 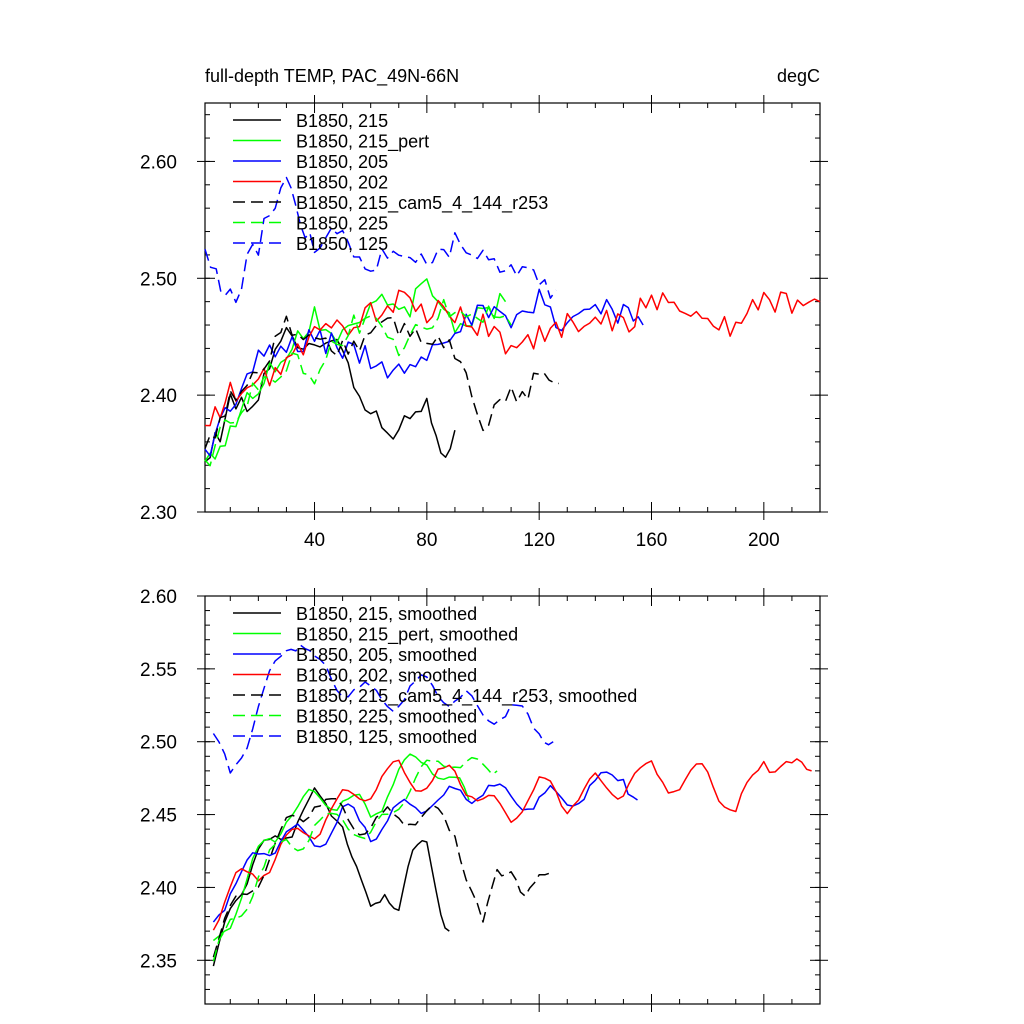 I want to click on y-tick-label: 2.35, so click(x=158, y=961).